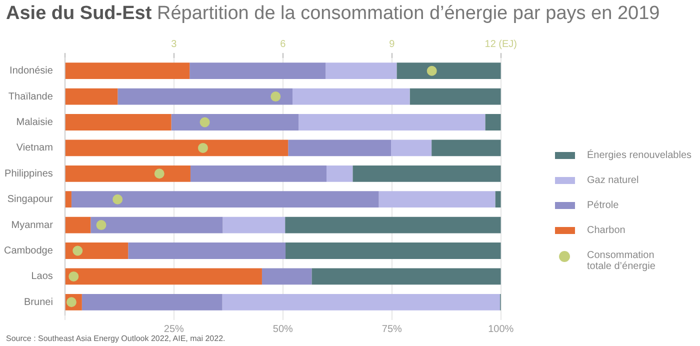 This screenshot has height=346, width=700. Describe the element at coordinates (408, 13) in the screenshot. I see `chart-subtitle: Répartition de la consommation d’énergie par pays en 2019` at that location.